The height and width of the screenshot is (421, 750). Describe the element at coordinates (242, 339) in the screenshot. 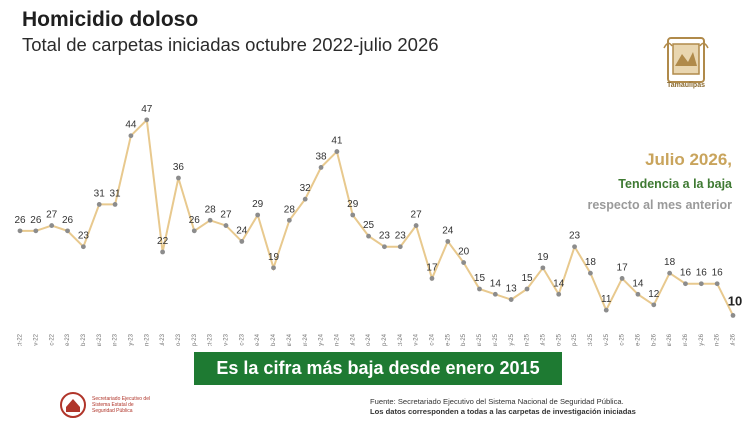

I see `x-tick-label: dic-23` at that location.